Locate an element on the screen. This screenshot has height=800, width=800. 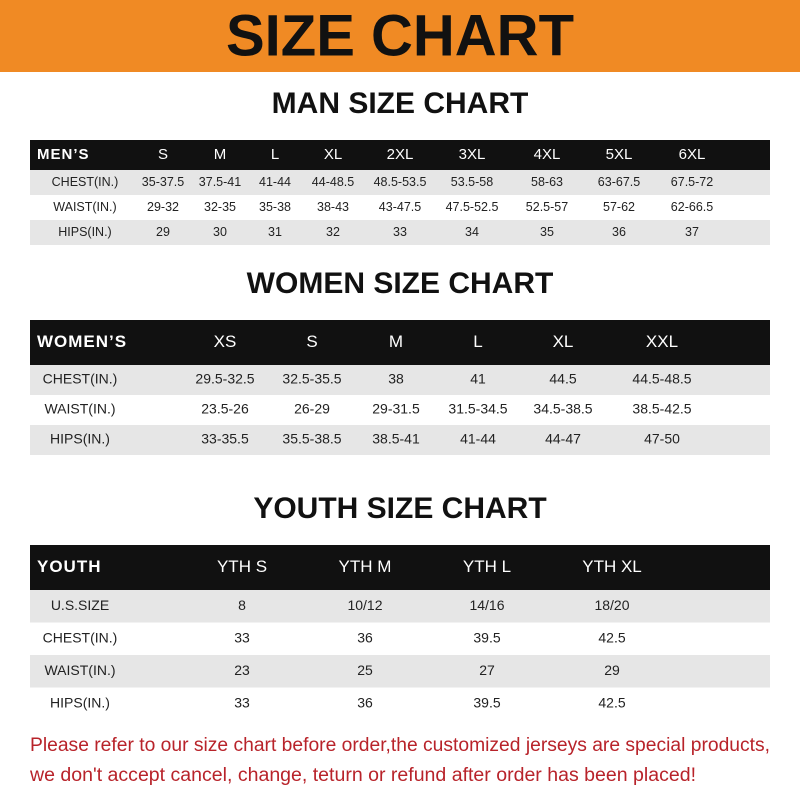
table-title: YOUTH SIZE CHART is located at coordinates (399, 508).